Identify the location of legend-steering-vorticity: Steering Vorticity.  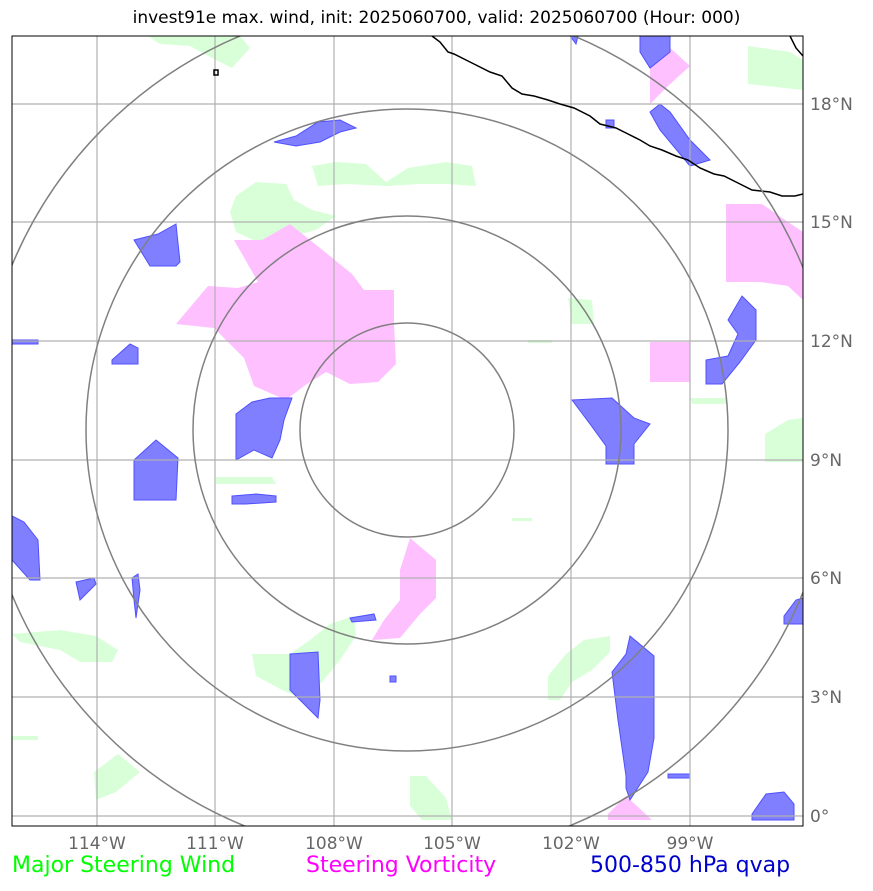
(401, 865).